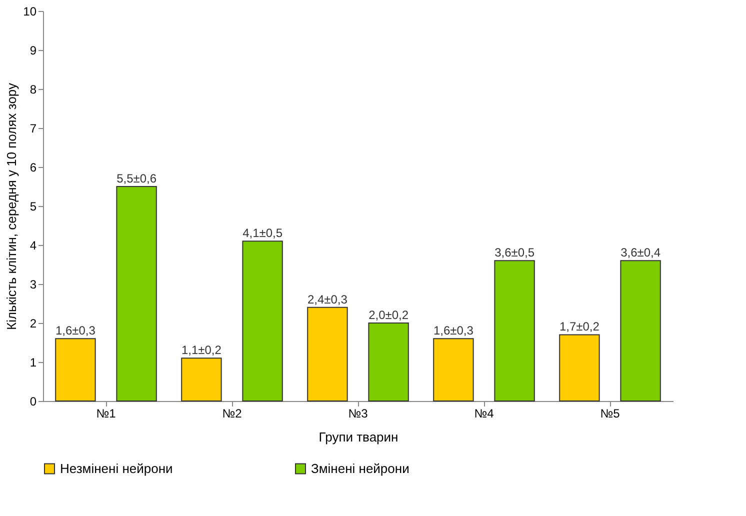 This screenshot has height=516, width=746. Describe the element at coordinates (358, 413) in the screenshot. I see `x-tick-label: №3` at that location.